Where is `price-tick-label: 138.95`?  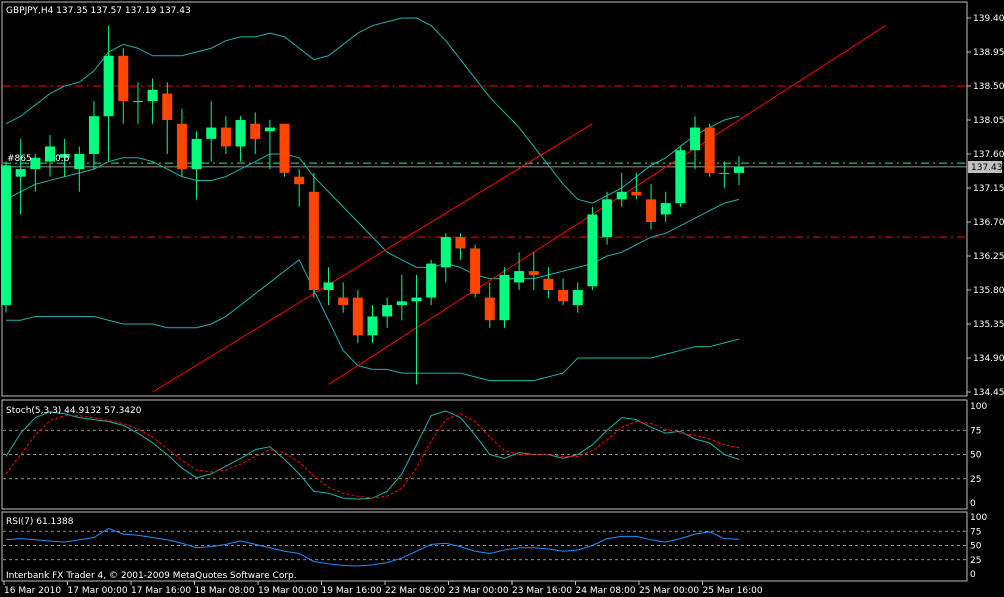
price-tick-label: 138.95 is located at coordinates (988, 53).